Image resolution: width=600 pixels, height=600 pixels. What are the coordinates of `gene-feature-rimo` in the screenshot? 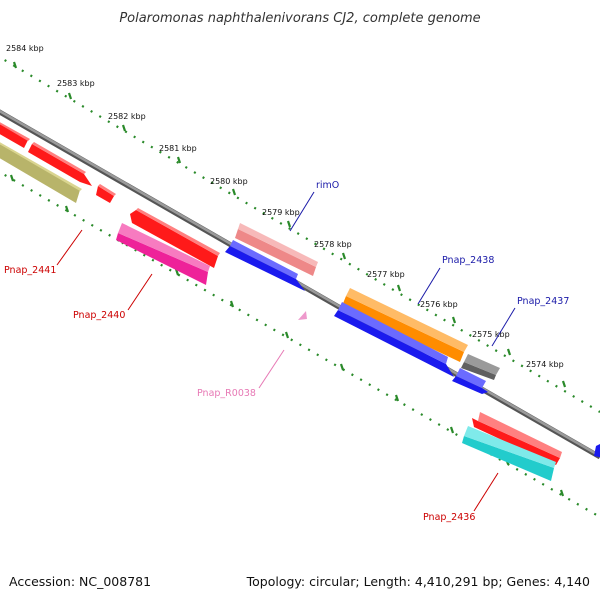 It's located at (276, 249).